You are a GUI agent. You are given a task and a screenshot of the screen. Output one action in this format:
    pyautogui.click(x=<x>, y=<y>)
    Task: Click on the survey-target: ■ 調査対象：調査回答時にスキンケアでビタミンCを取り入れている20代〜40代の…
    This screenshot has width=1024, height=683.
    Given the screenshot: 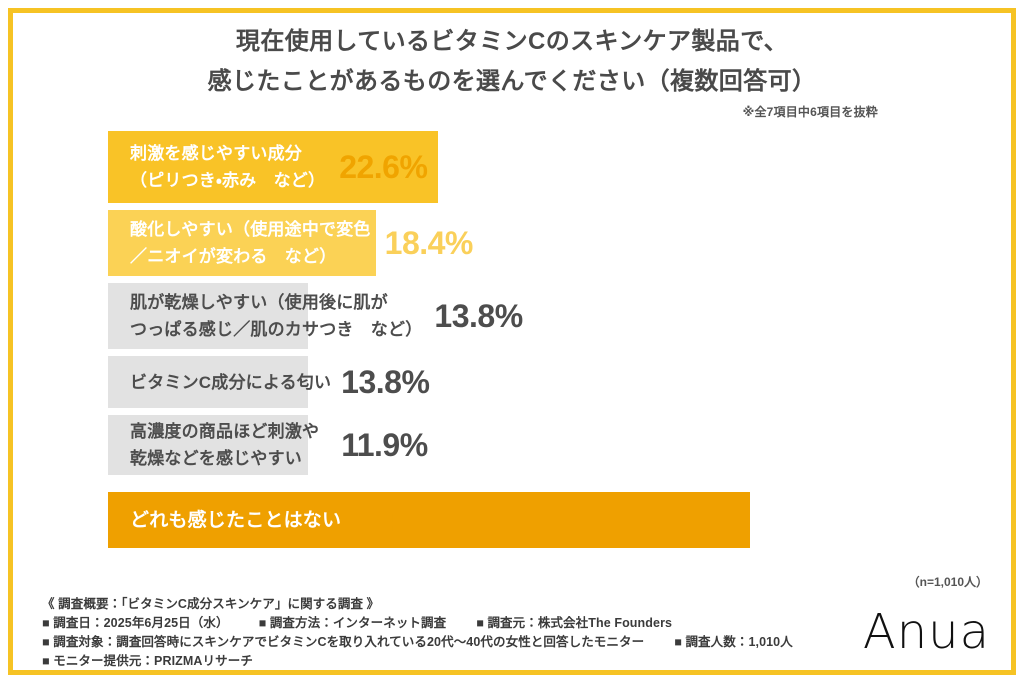 What is the action you would take?
    pyautogui.click(x=343, y=642)
    